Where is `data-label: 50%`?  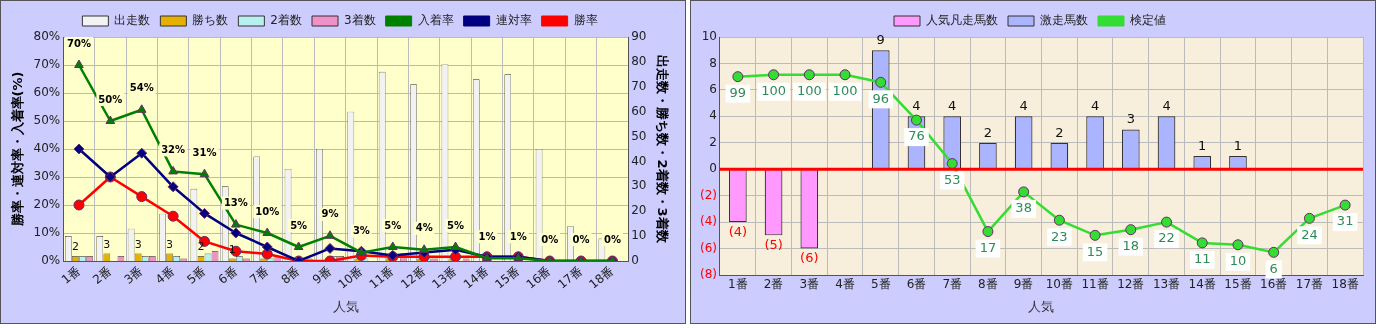
data-label: 50% is located at coordinates (110, 99).